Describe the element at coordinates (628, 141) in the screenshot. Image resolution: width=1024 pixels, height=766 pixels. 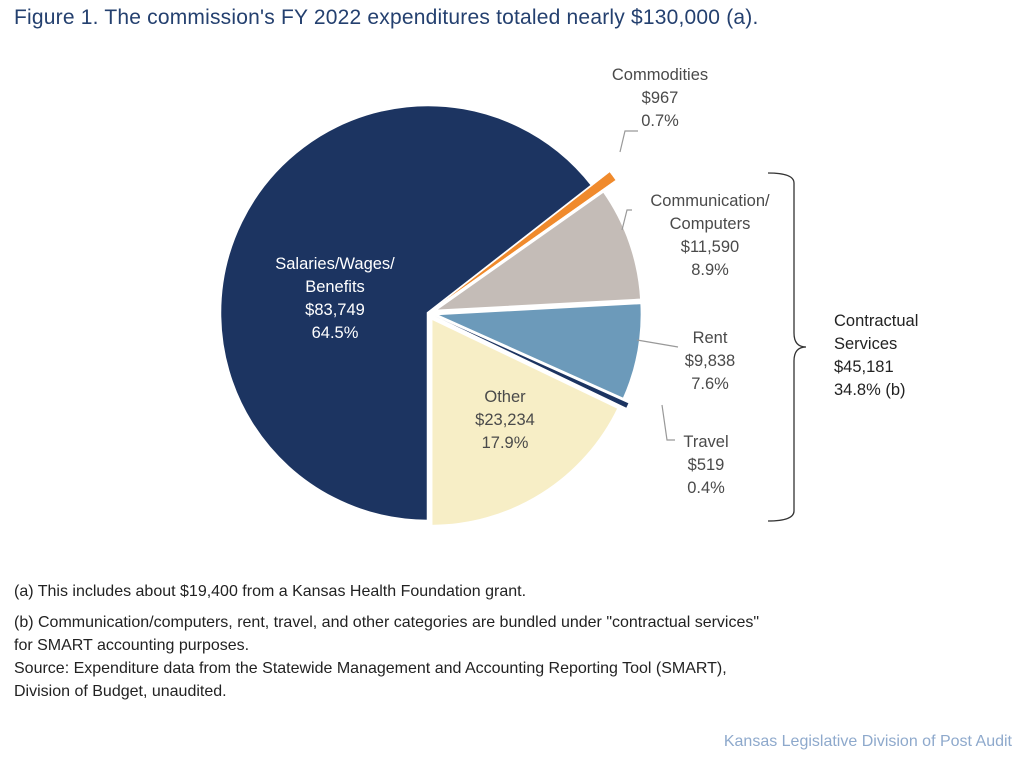
I see `leader-commodities` at that location.